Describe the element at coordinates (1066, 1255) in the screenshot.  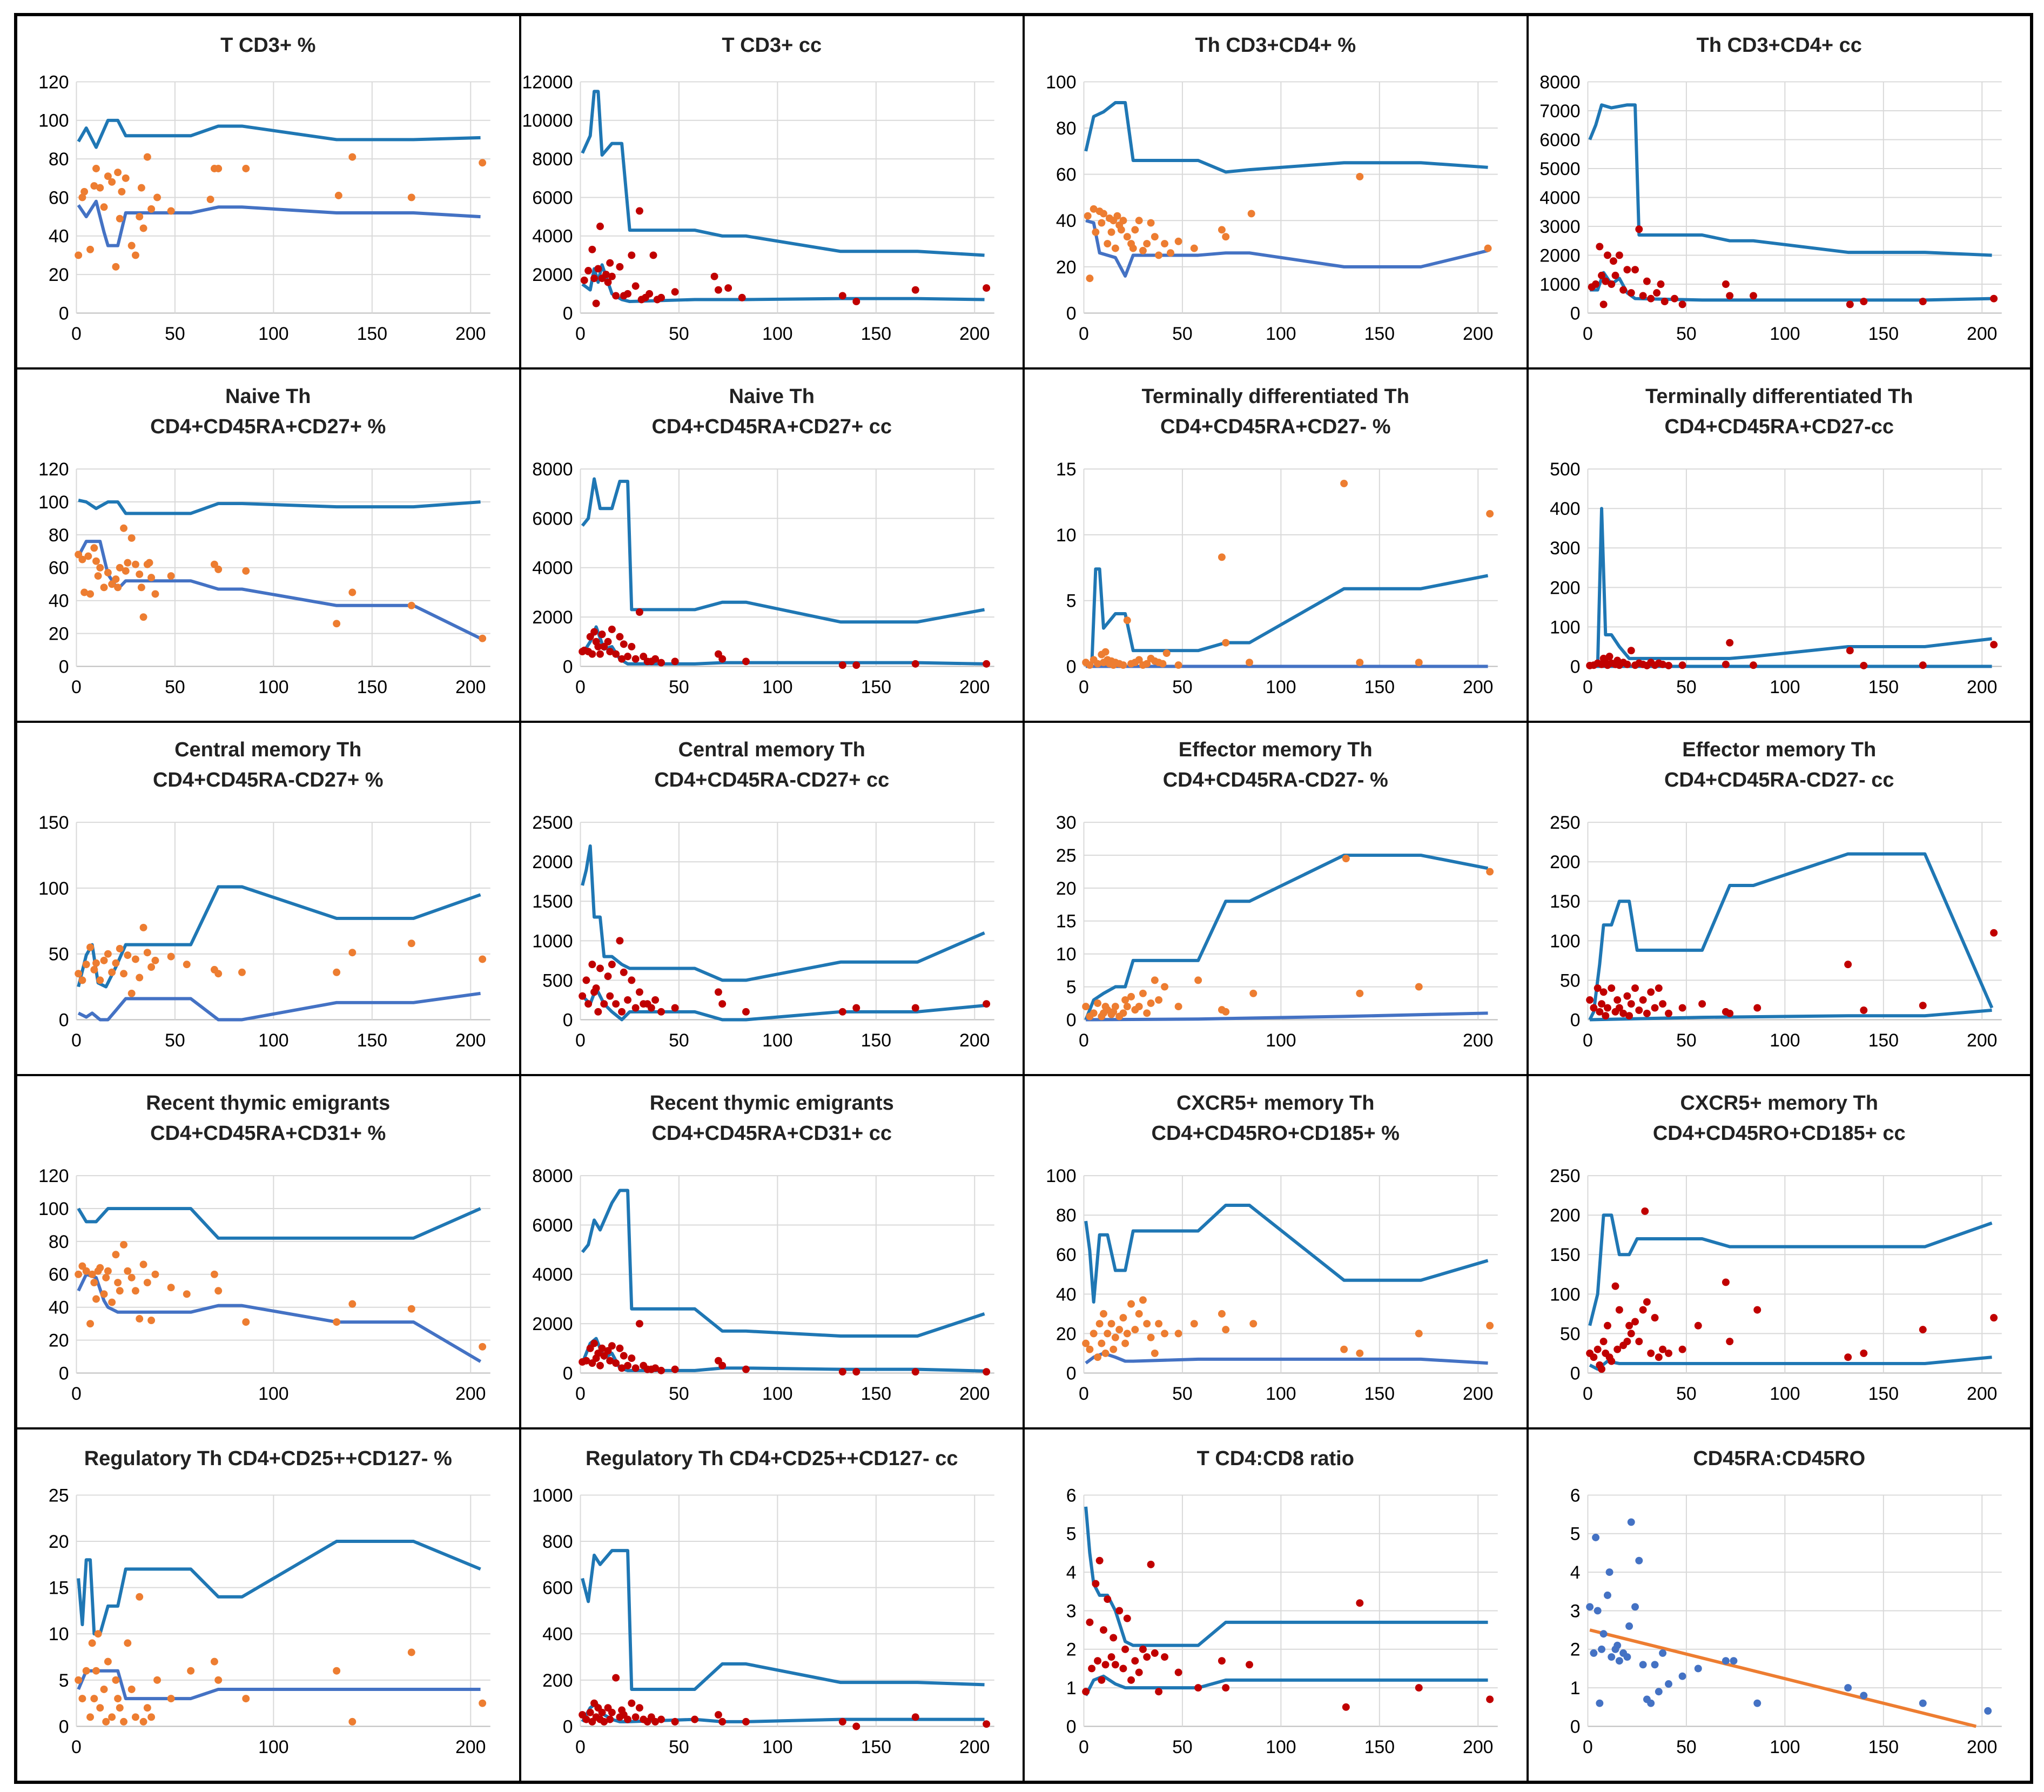
I see `y-tick-label: 60` at that location.